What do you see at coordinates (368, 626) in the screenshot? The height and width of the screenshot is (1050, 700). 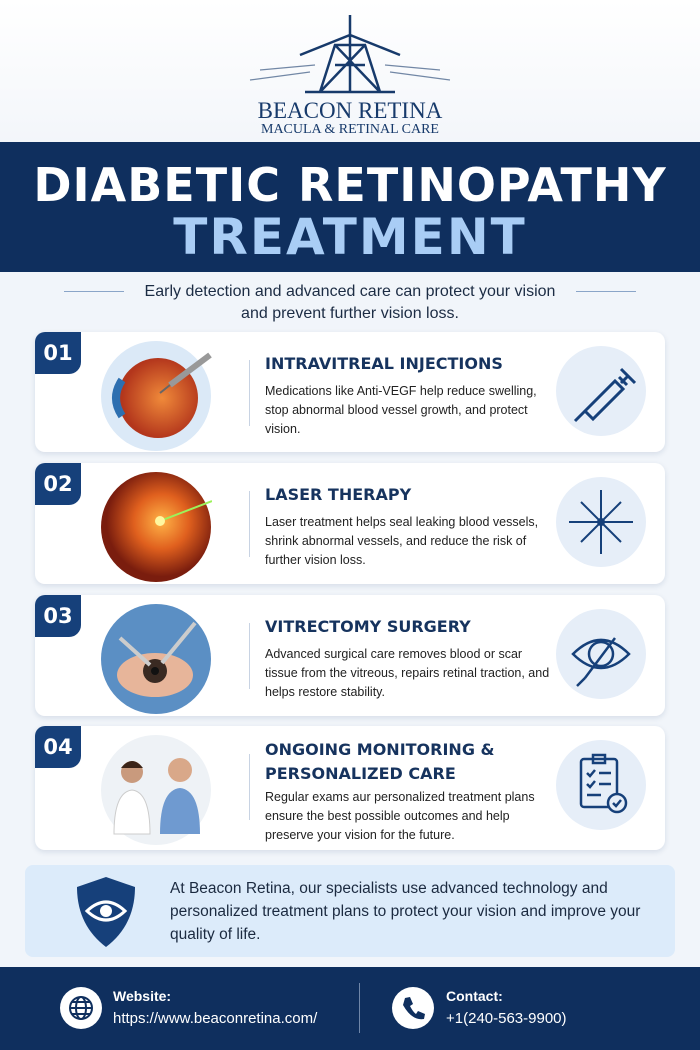 I see `treatment-title: VITRECTOMY SURGERY` at bounding box center [368, 626].